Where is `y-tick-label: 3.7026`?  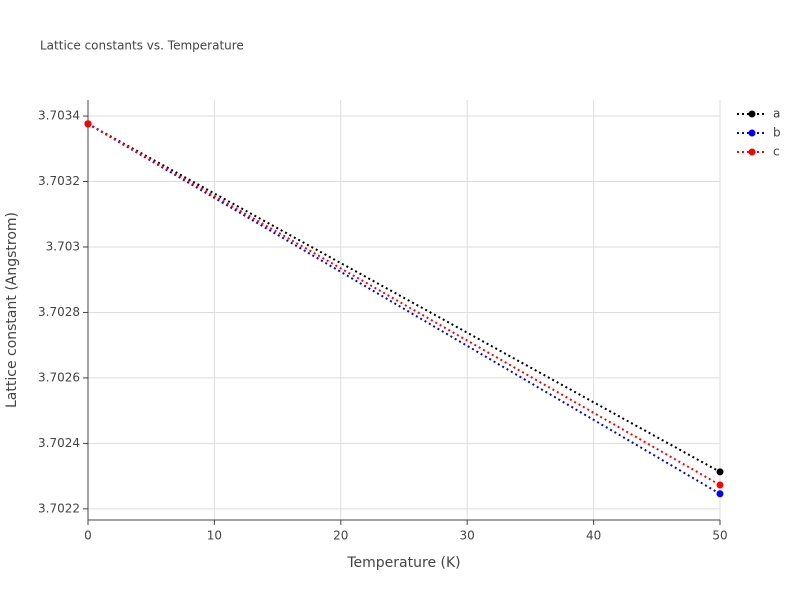
y-tick-label: 3.7026 is located at coordinates (59, 377).